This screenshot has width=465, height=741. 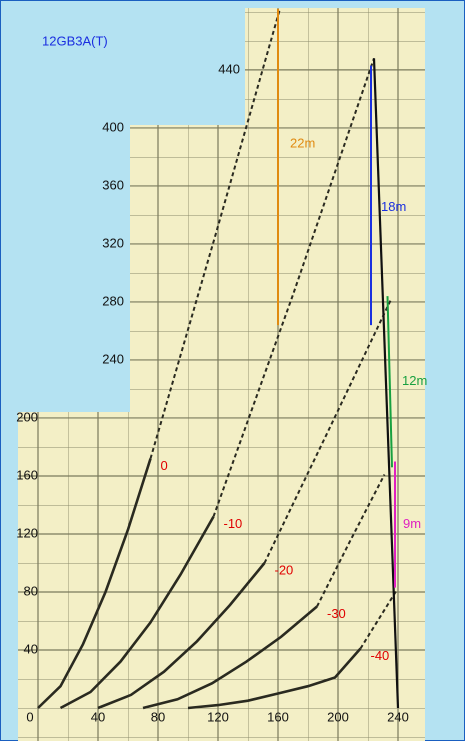 What do you see at coordinates (113, 126) in the screenshot?
I see `y-tick-label: 400` at bounding box center [113, 126].